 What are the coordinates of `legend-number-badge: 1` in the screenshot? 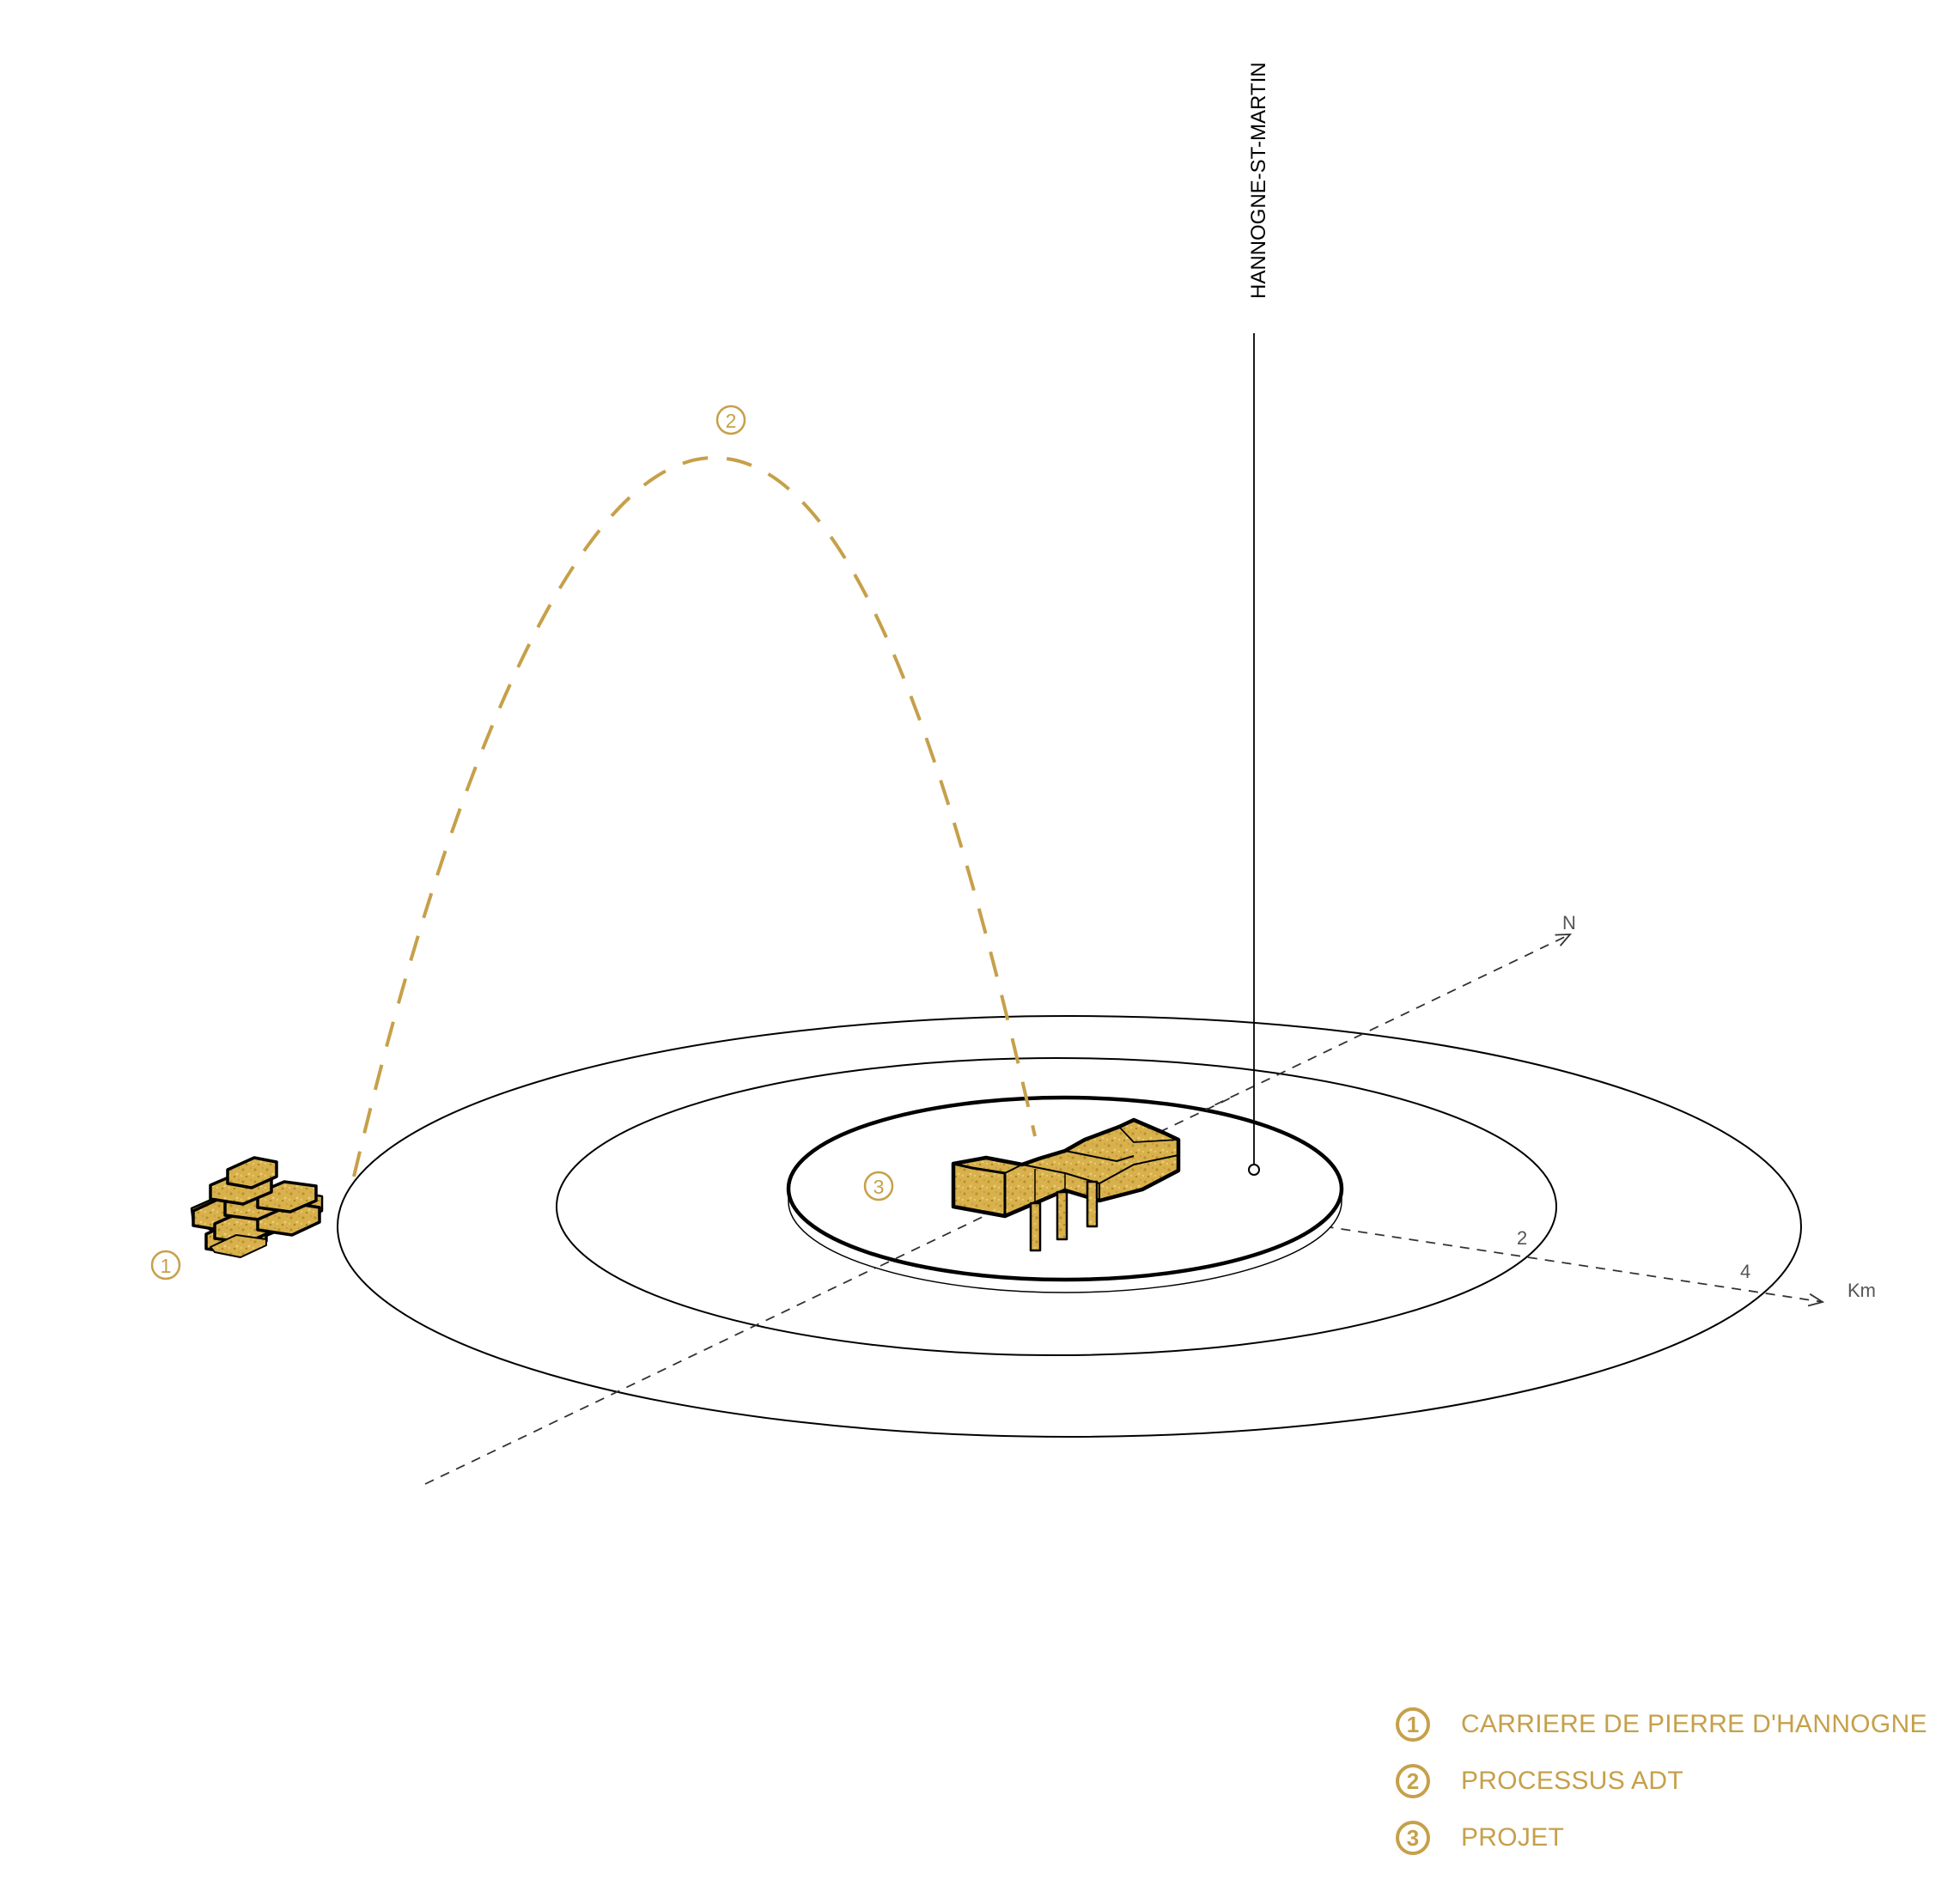 It's located at (1413, 1725).